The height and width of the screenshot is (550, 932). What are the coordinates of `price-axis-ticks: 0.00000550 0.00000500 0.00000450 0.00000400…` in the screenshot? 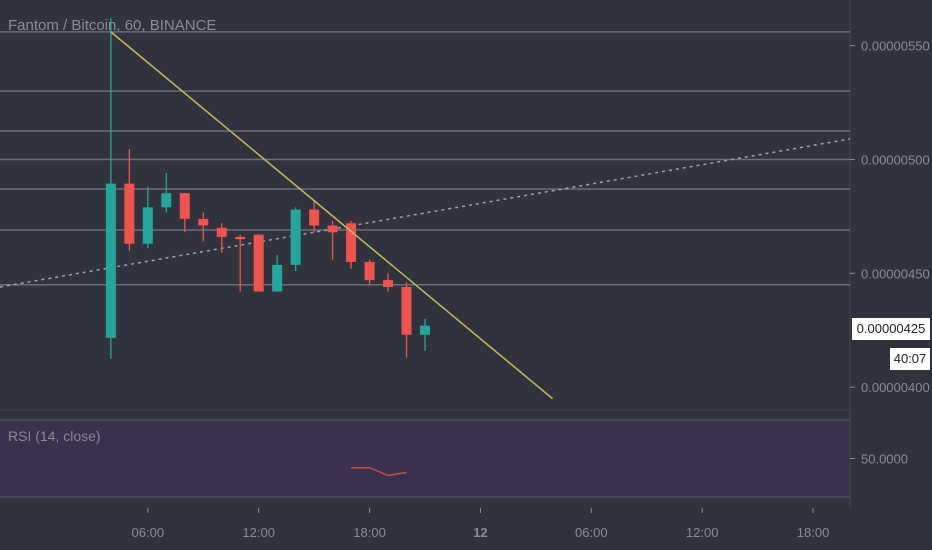 It's located at (890, 253).